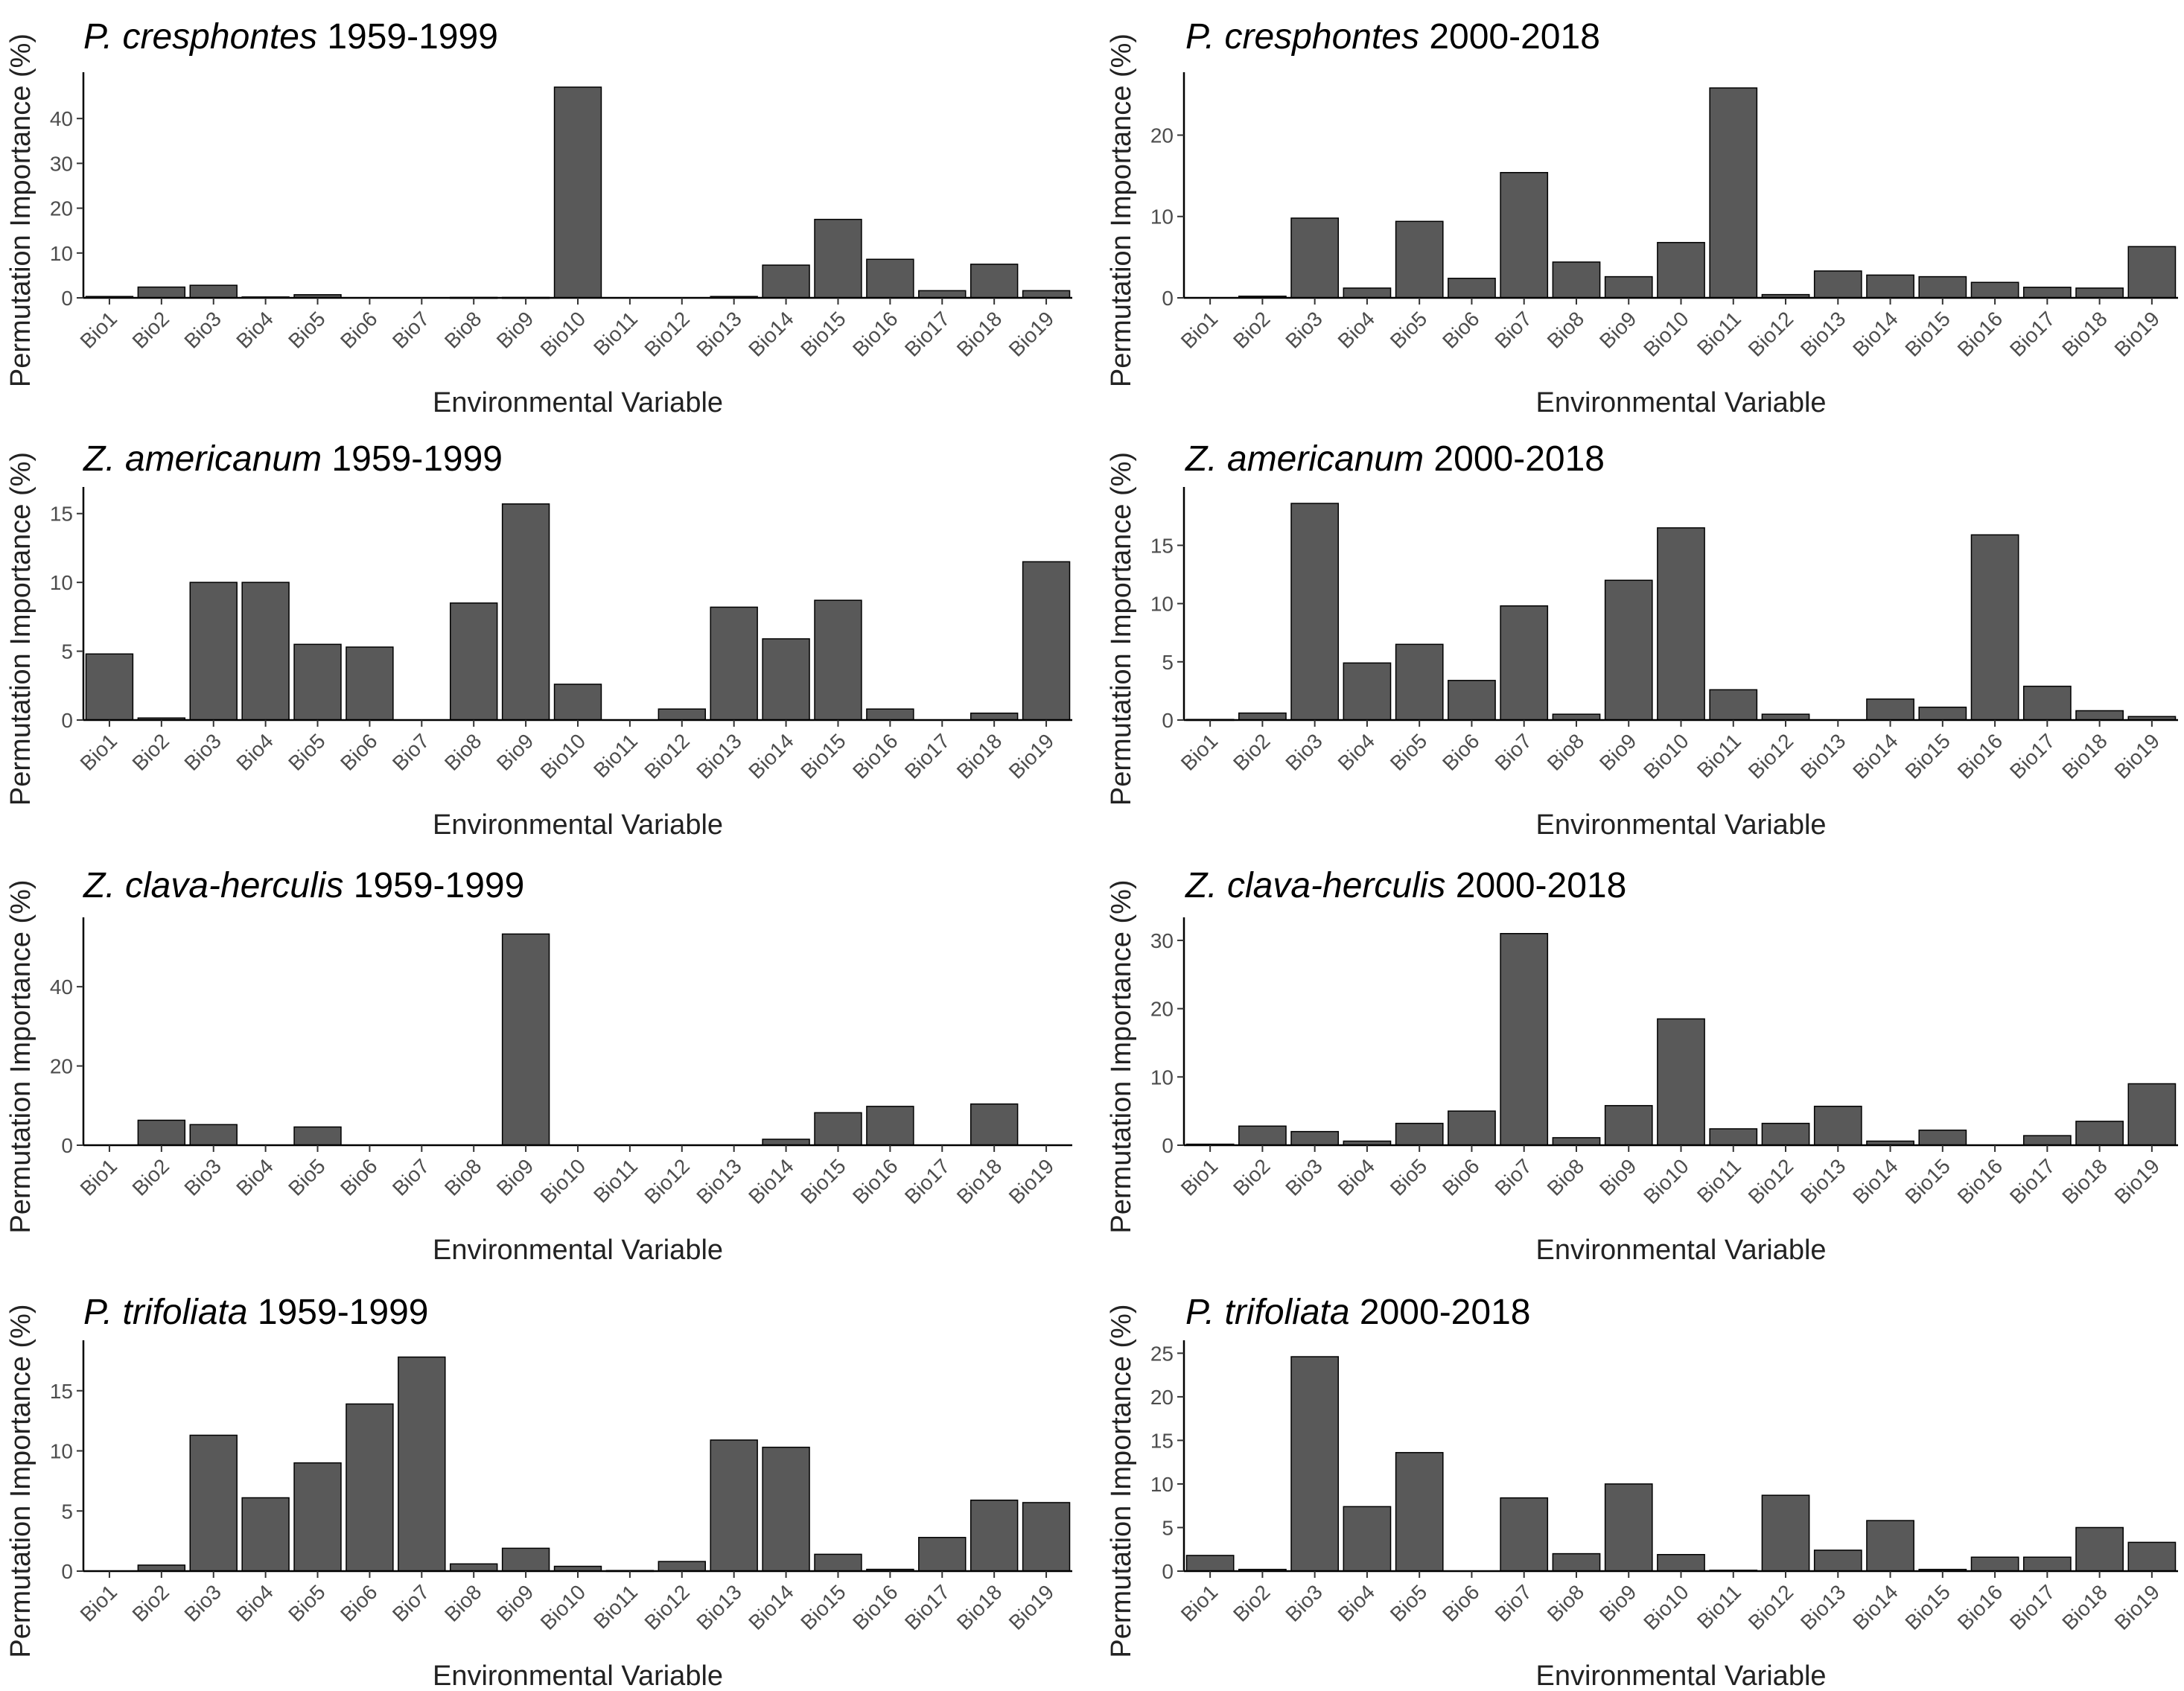 The width and height of the screenshot is (2184, 1691). Describe the element at coordinates (1875, 334) in the screenshot. I see `x-tick-label: Bio14` at that location.